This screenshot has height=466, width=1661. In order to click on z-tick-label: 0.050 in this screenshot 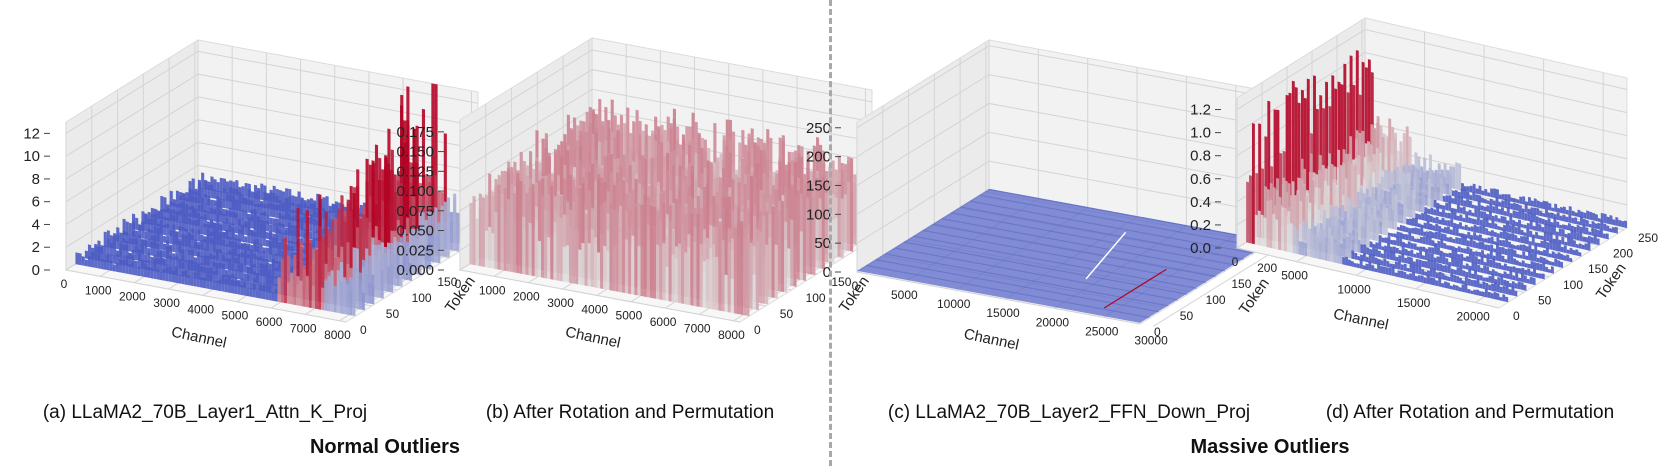, I will do `click(415, 231)`.